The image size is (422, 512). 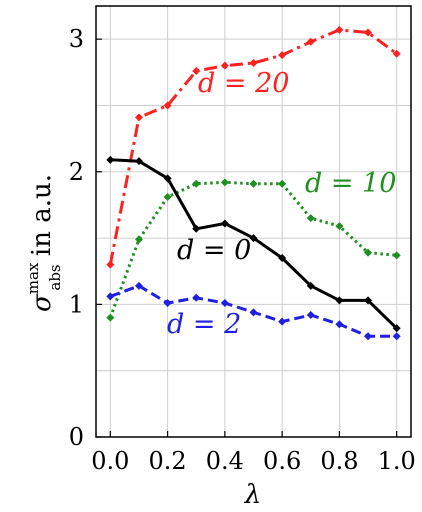 What do you see at coordinates (350, 183) in the screenshot?
I see `series-label: d = 10` at bounding box center [350, 183].